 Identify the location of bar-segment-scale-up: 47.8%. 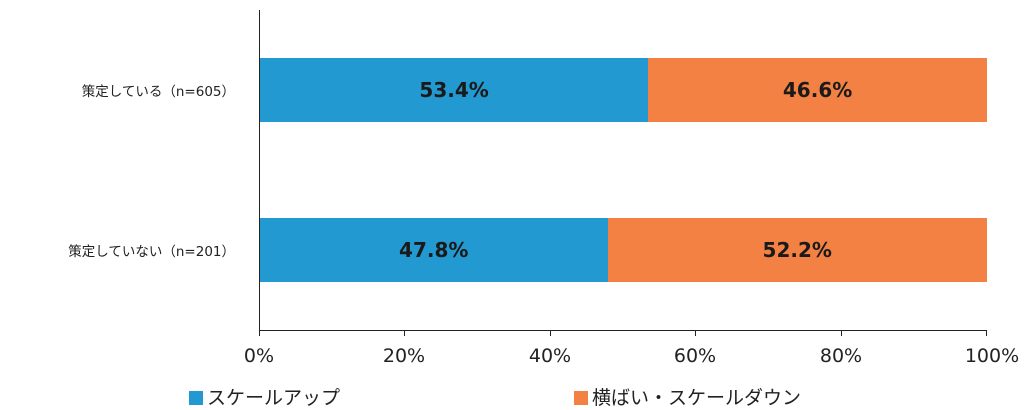
(434, 250).